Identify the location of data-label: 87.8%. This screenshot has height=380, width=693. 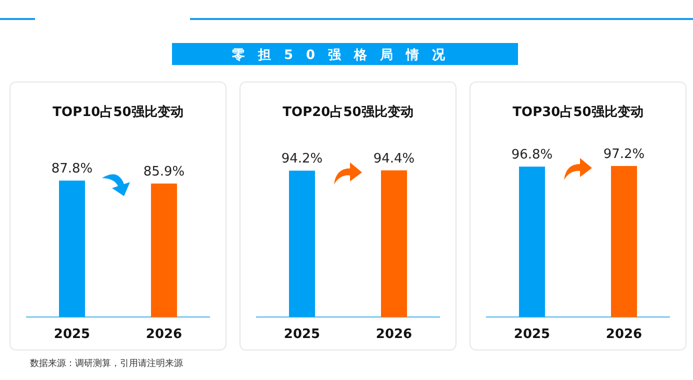
(72, 169).